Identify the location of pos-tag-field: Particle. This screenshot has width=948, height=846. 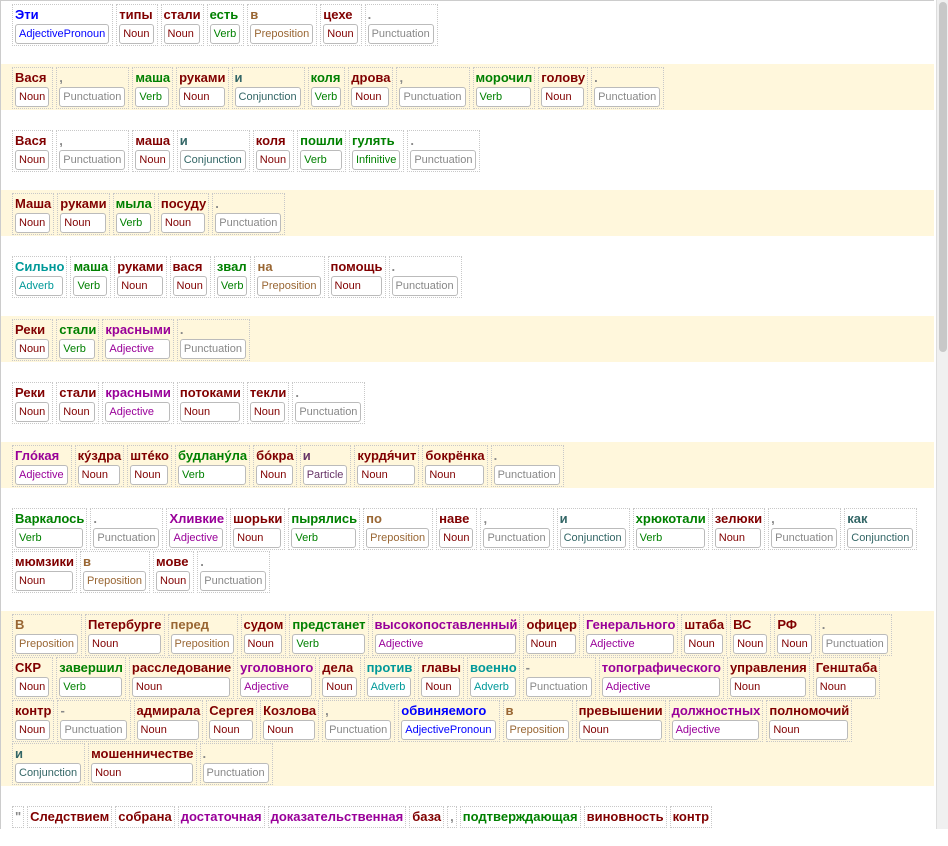
(325, 475).